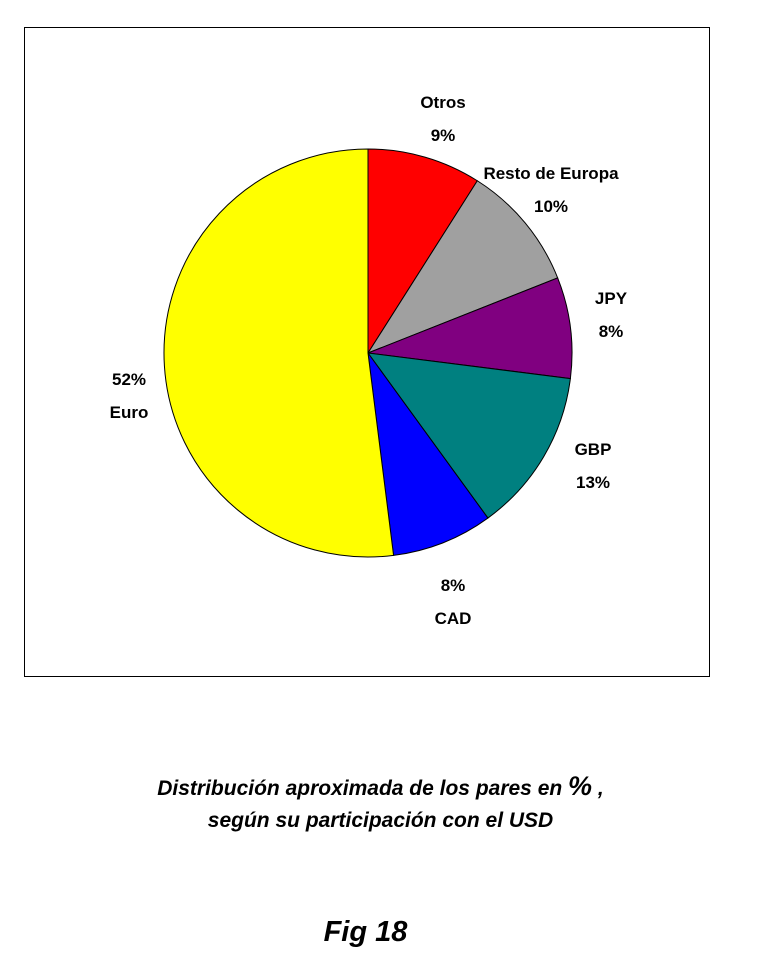 The height and width of the screenshot is (978, 761). Describe the element at coordinates (365, 932) in the screenshot. I see `figure-label: Fig 18` at that location.